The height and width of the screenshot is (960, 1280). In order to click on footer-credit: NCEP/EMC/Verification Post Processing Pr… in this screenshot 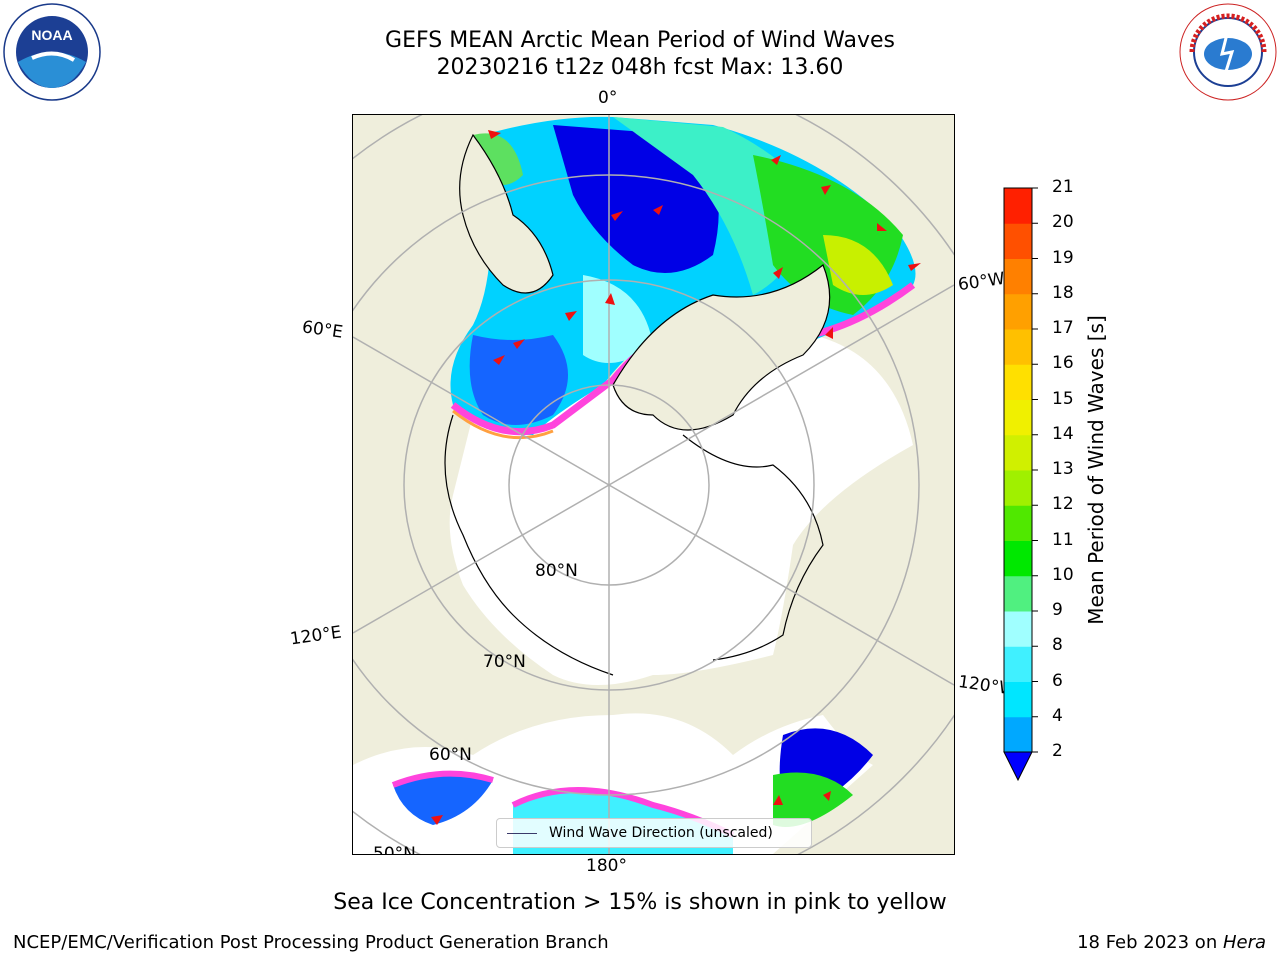, I will do `click(311, 942)`.